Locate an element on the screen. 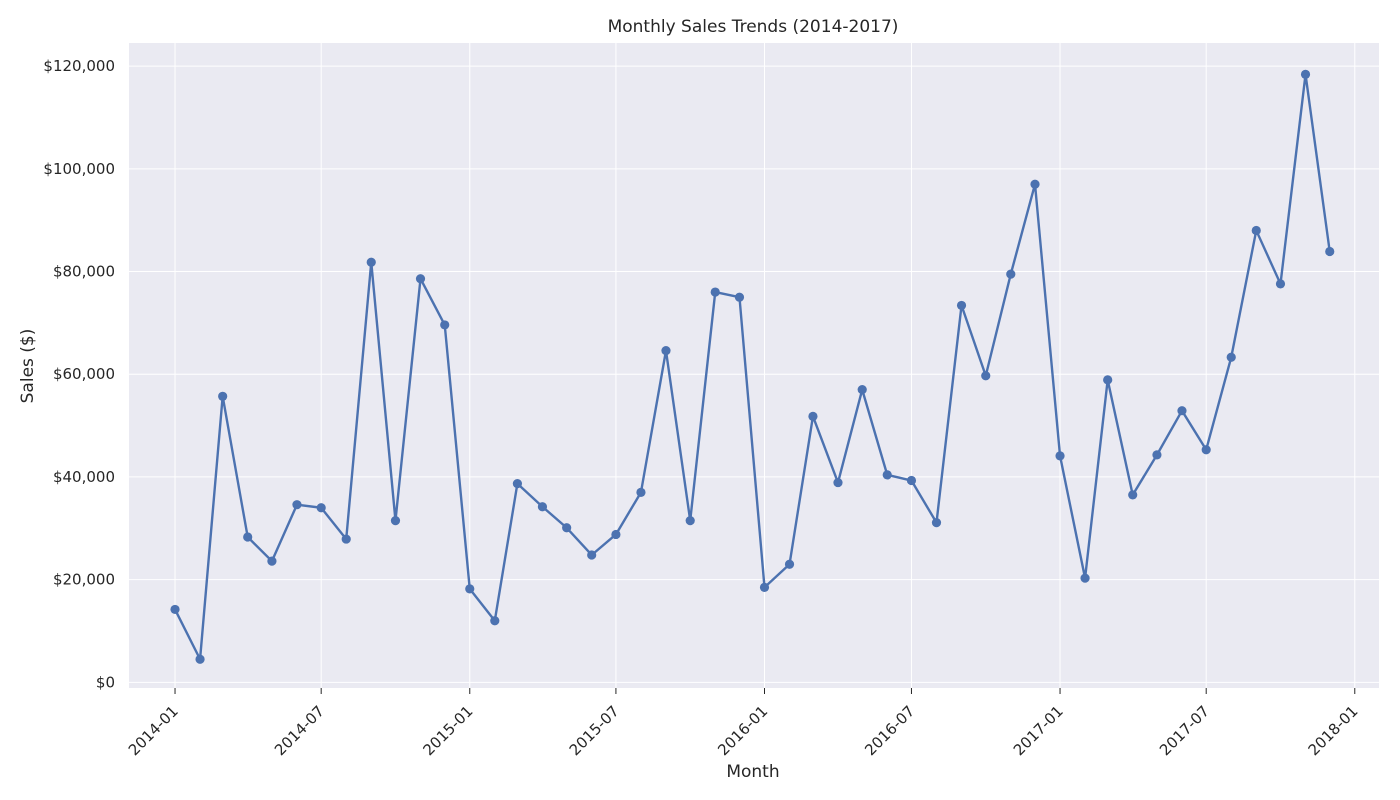  y-tick-label: $120,000 is located at coordinates (79, 66).